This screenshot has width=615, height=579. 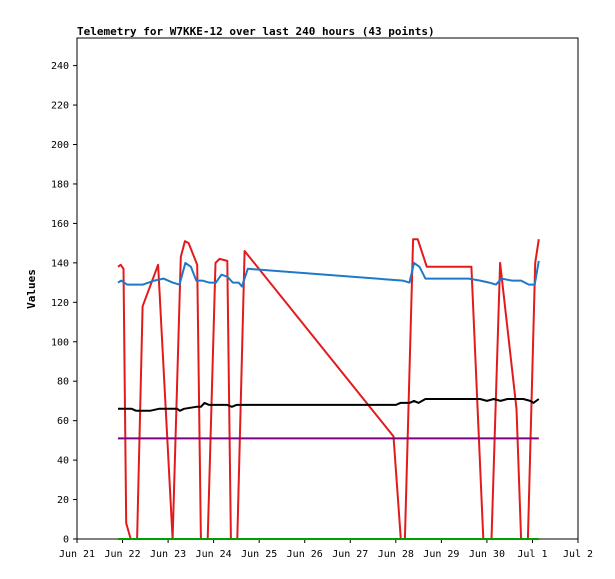 I want to click on y-tick-label: 240, so click(x=60, y=66).